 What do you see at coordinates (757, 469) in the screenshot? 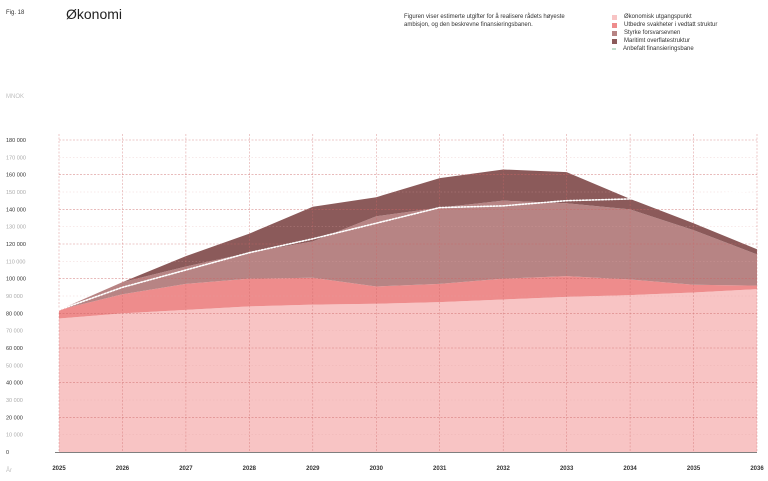
I see `x-tick-label: 2036` at bounding box center [757, 469].